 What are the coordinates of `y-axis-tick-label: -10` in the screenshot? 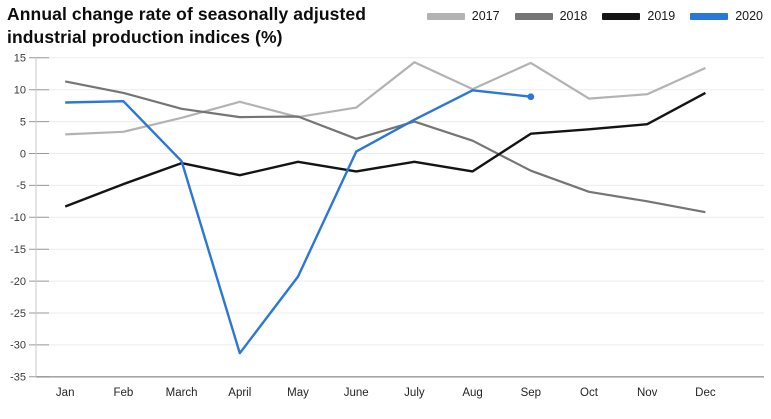 It's located at (18, 218).